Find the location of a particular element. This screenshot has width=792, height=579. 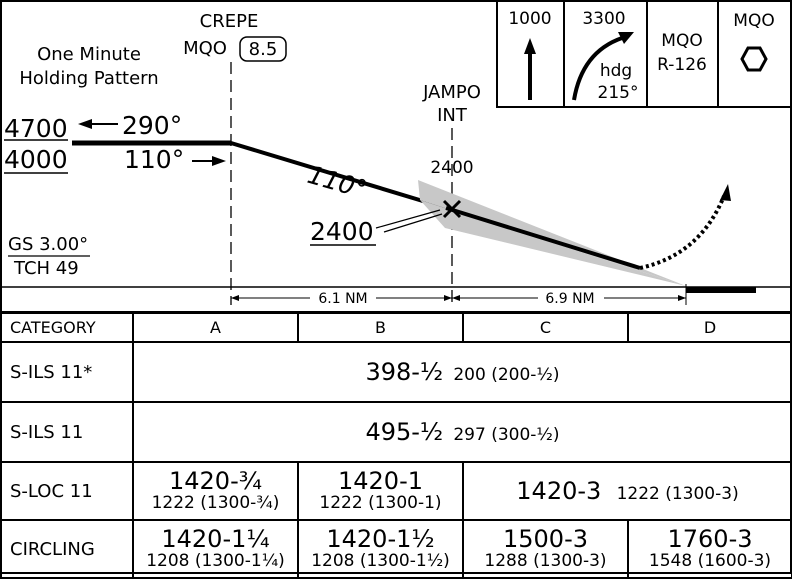

s-loc-label: S-LOC 11 is located at coordinates (67, 491).